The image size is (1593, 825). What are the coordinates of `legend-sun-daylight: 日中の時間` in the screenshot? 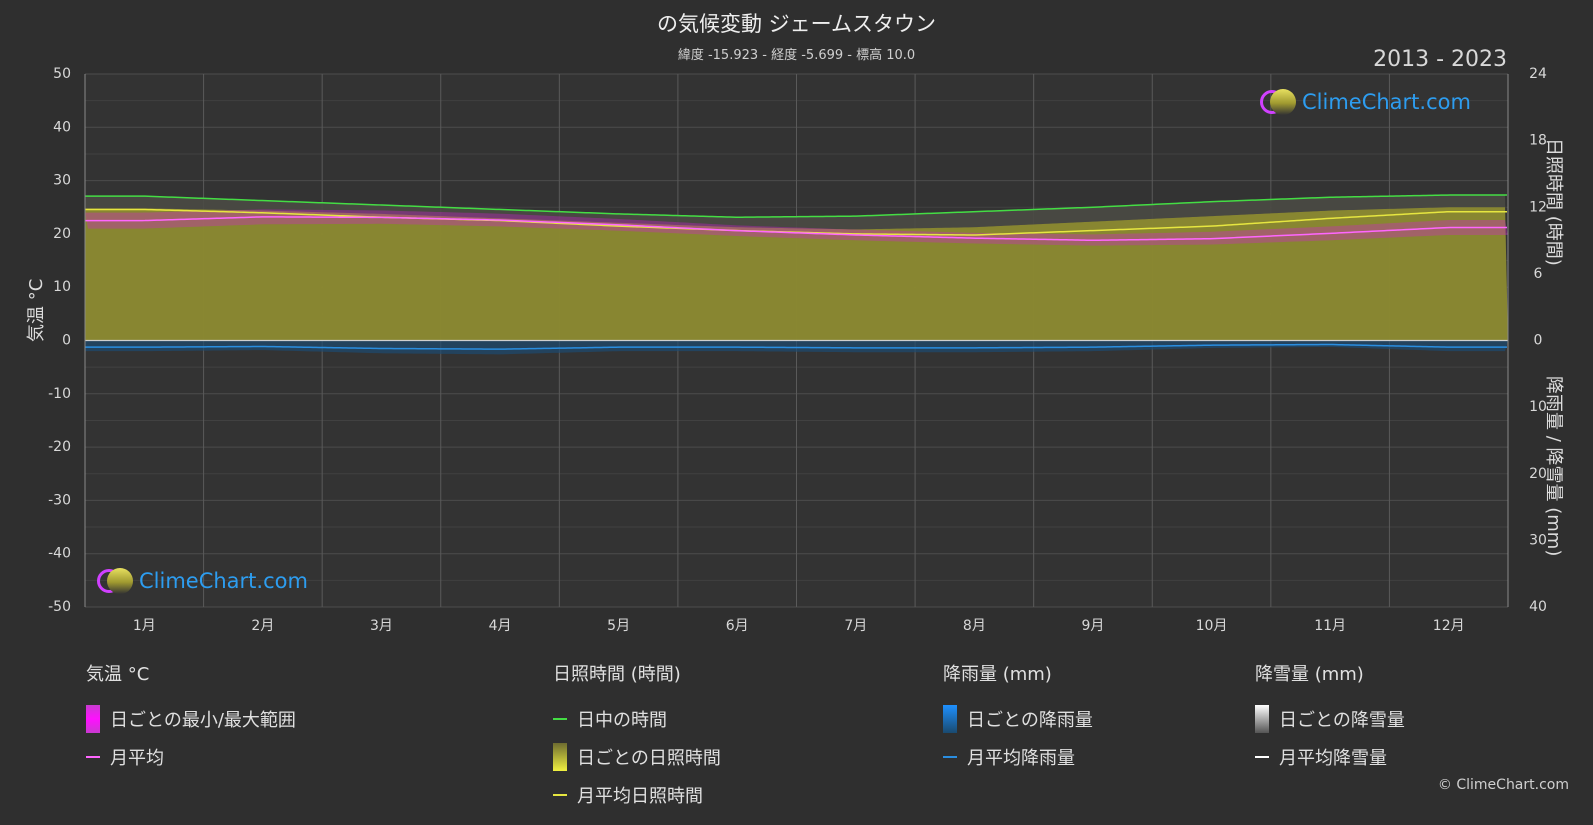 It's located at (637, 719).